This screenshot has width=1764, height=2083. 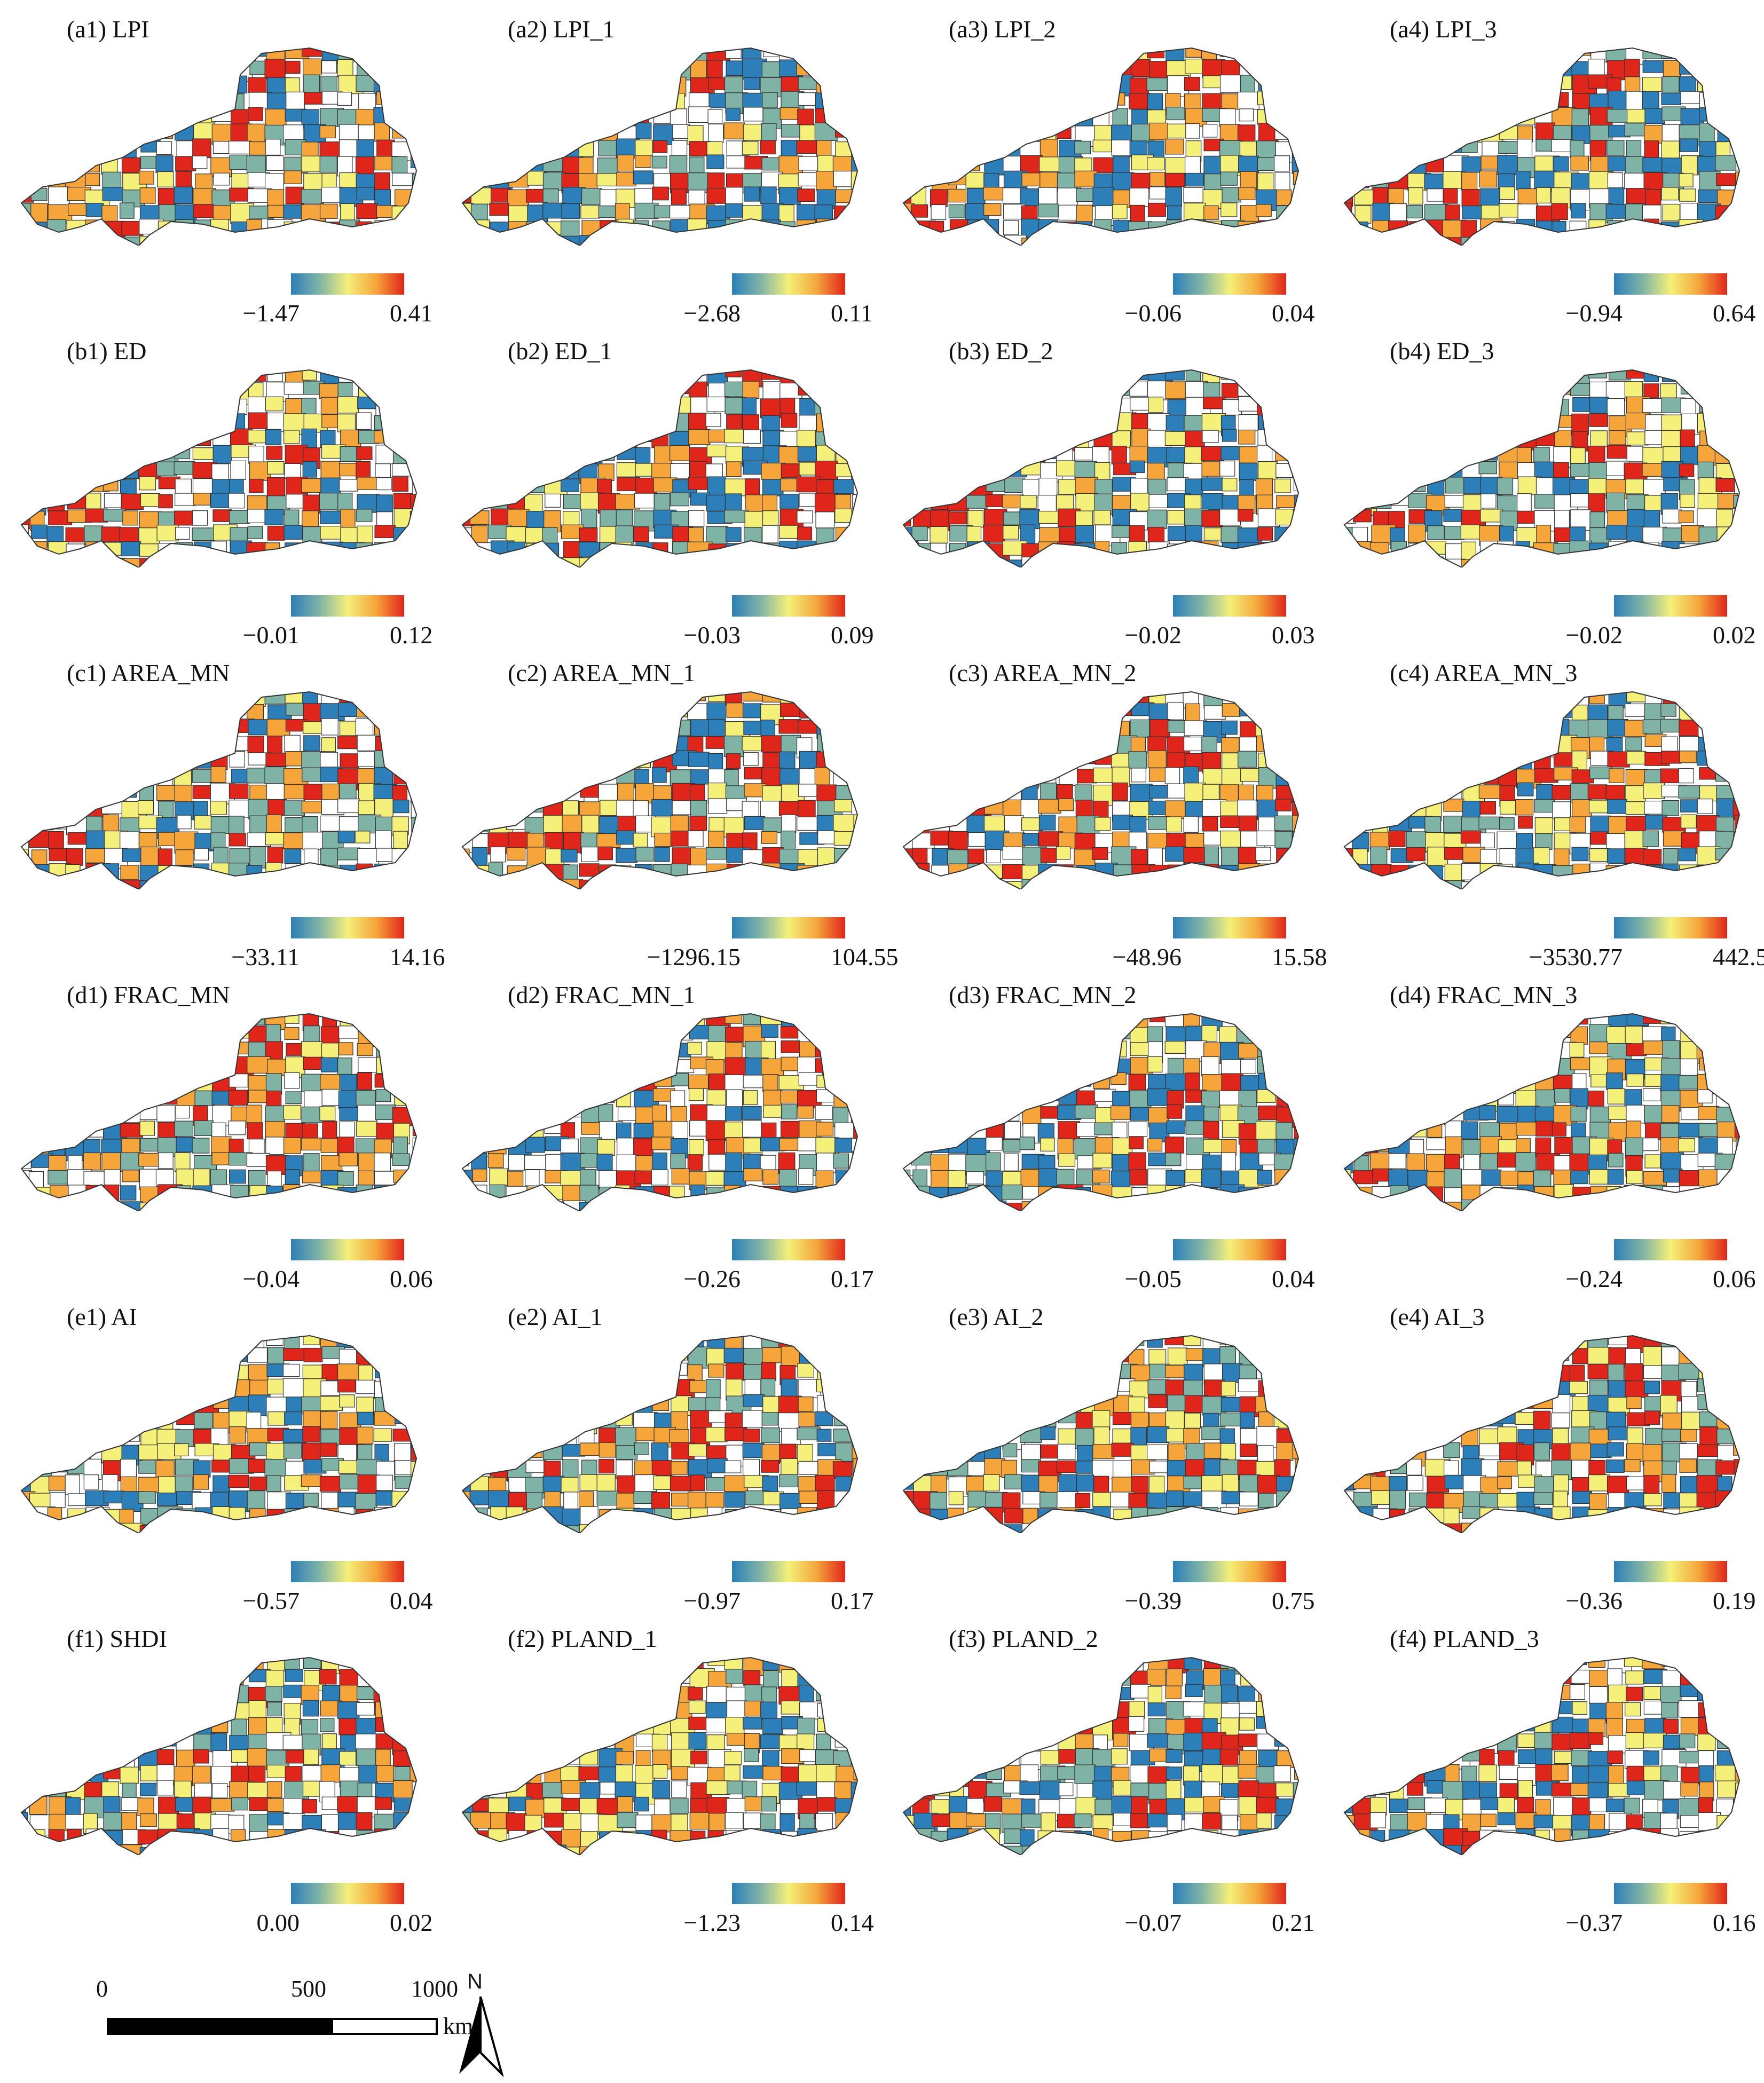 I want to click on region-outline, so click(x=1542, y=1112).